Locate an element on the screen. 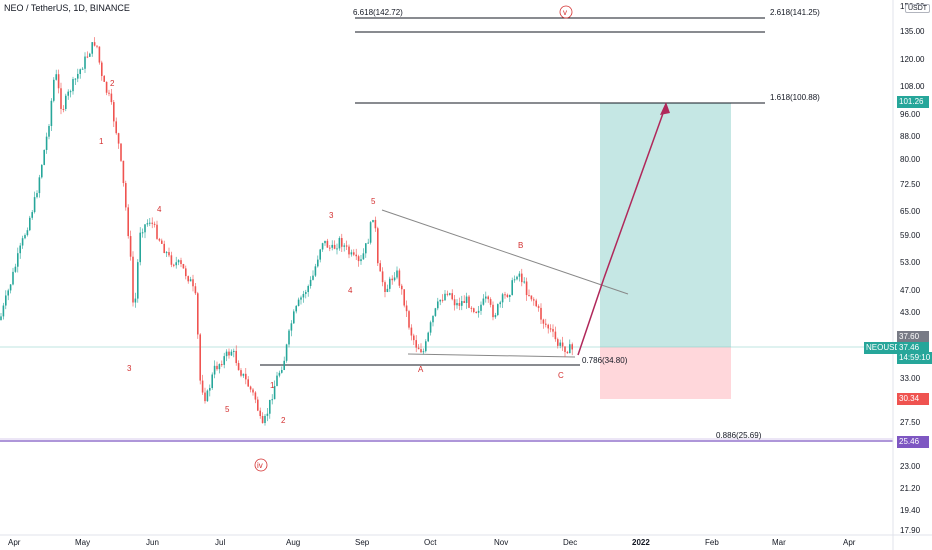  countdown-tag: 14:59:10 is located at coordinates (914, 358).